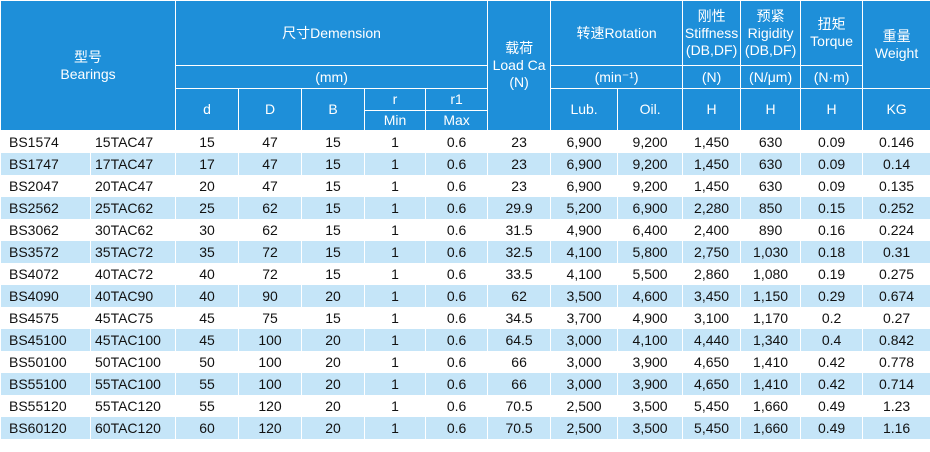 This screenshot has width=930, height=452. What do you see at coordinates (270, 252) in the screenshot?
I see `table-cell: 72` at bounding box center [270, 252].